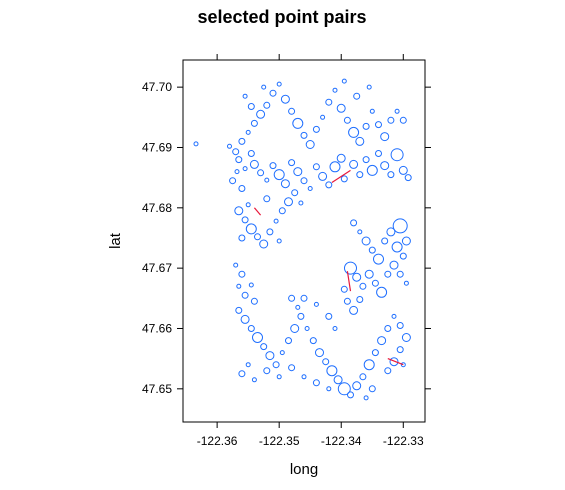 This screenshot has width=565, height=490. What do you see at coordinates (157, 389) in the screenshot?
I see `y-tick-label: 47.65` at bounding box center [157, 389].